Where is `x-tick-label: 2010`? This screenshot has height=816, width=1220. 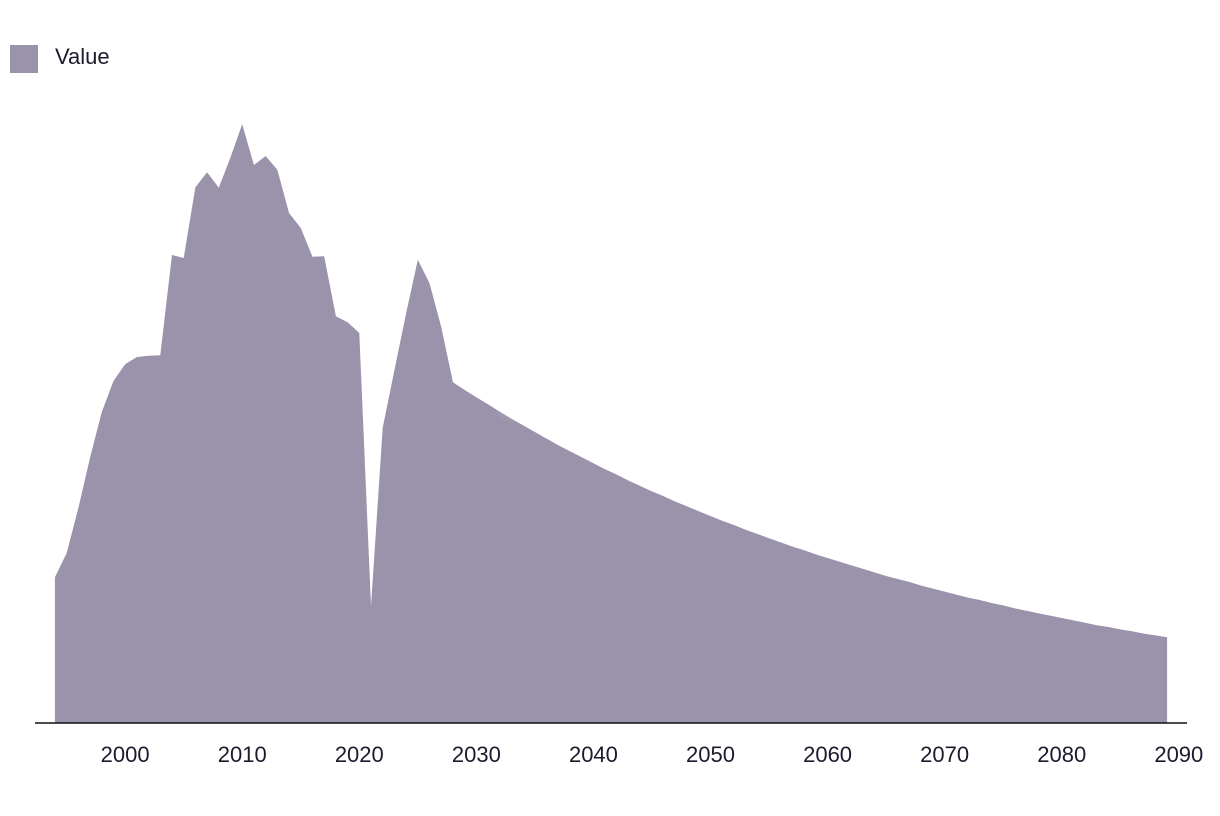 x-tick-label: 2010 is located at coordinates (242, 754).